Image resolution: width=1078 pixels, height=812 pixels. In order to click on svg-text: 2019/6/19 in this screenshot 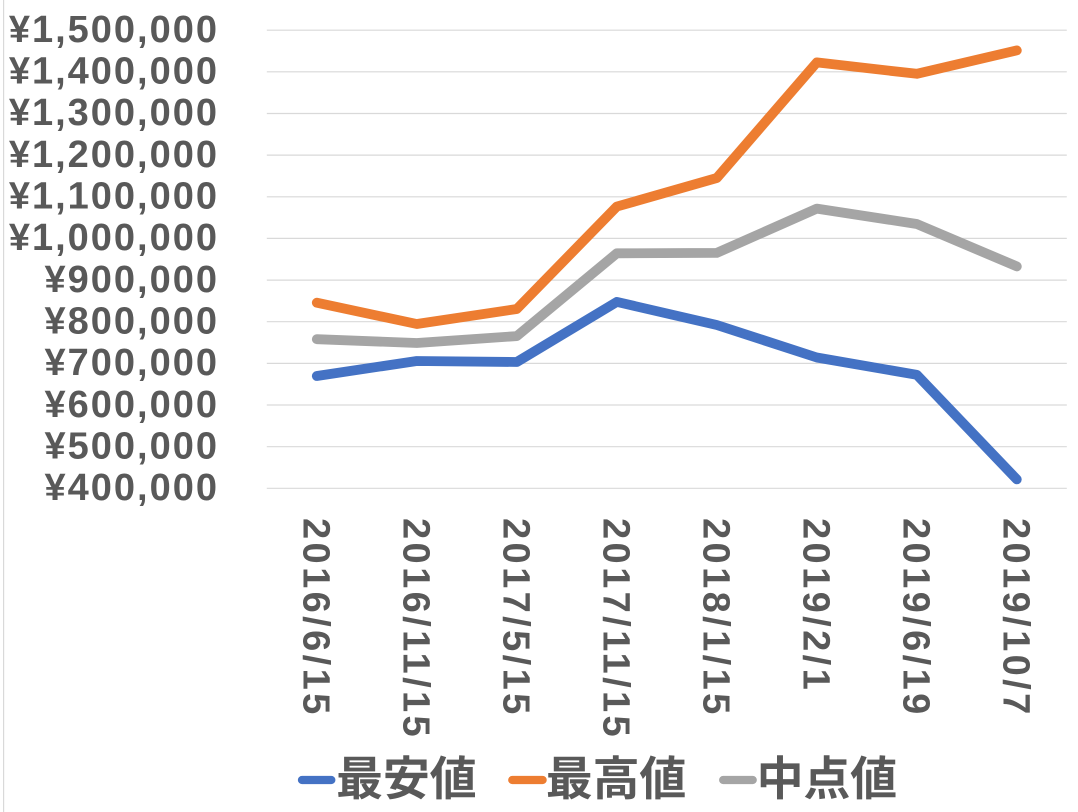, I will do `click(915, 618)`.